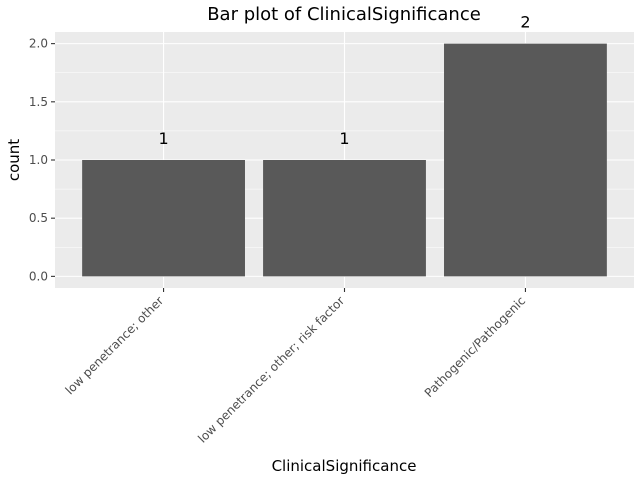  Describe the element at coordinates (14, 160) in the screenshot. I see `y-axis-title: count` at that location.